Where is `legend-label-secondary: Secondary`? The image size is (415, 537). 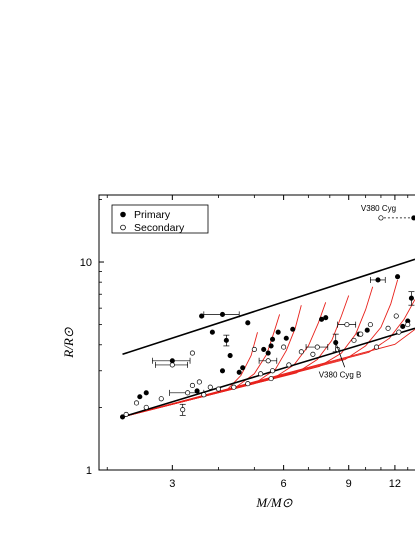 legend-label-secondary: Secondary is located at coordinates (159, 228).